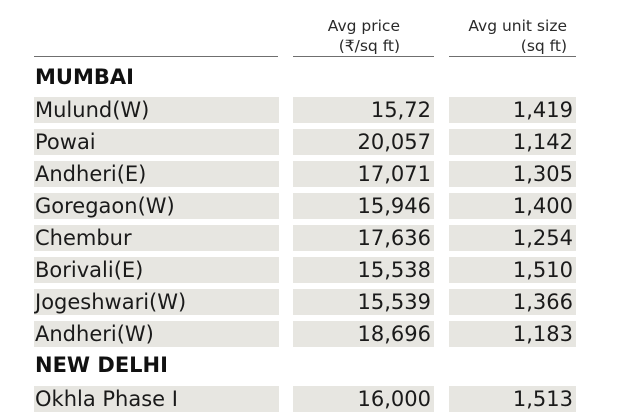  I want to click on table-row: Borivali(E) 15,538 1,510, so click(310, 270).